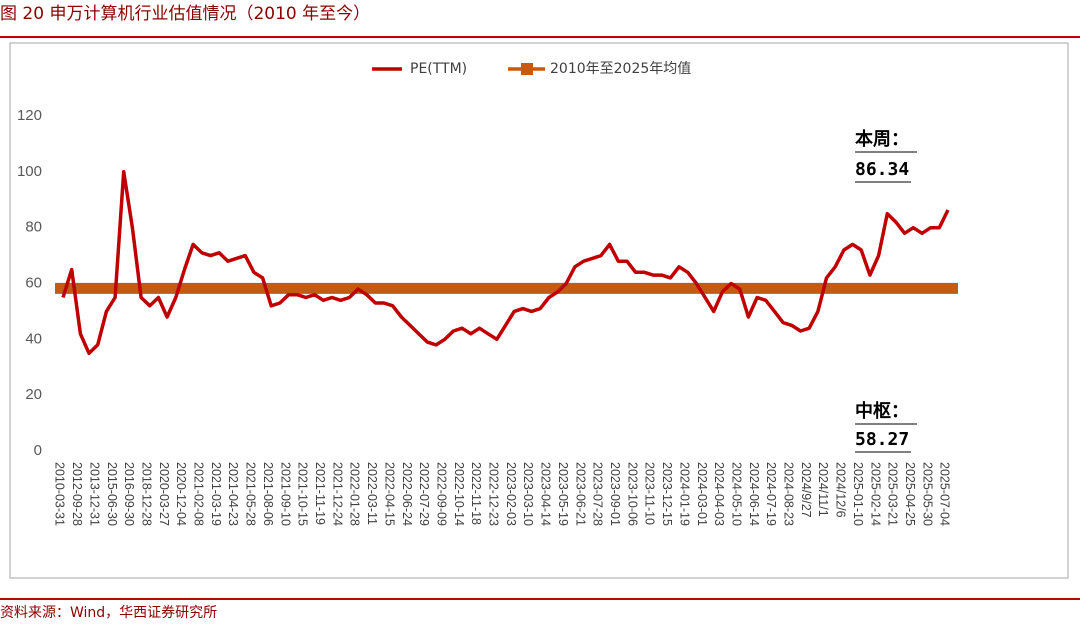 This screenshot has width=1080, height=629. I want to click on x-tick-label: 2022-03-11, so click(372, 493).